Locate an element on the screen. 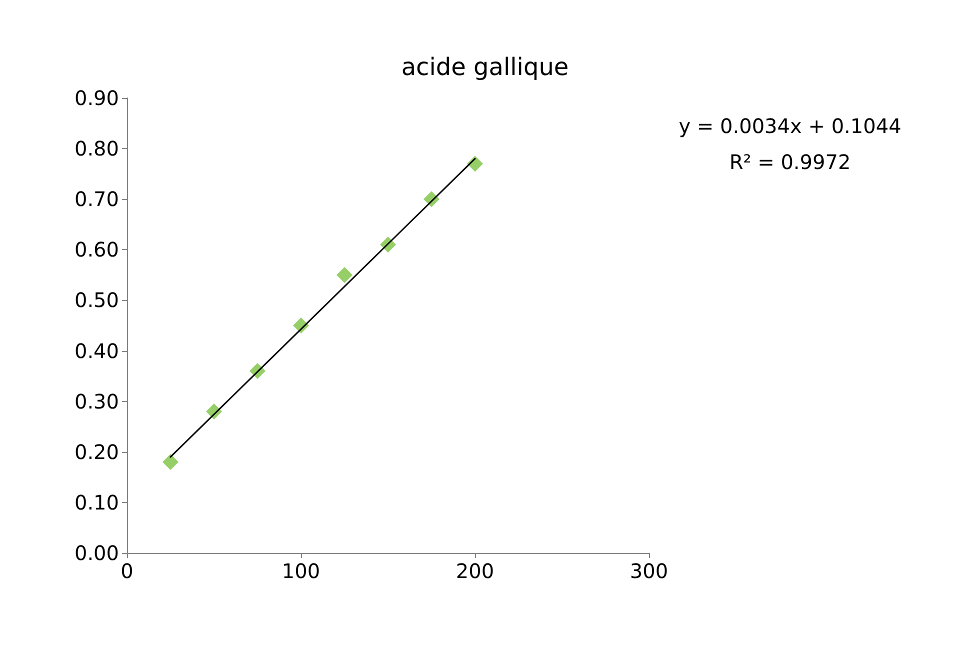  text: R² = 0.9972 is located at coordinates (790, 162).